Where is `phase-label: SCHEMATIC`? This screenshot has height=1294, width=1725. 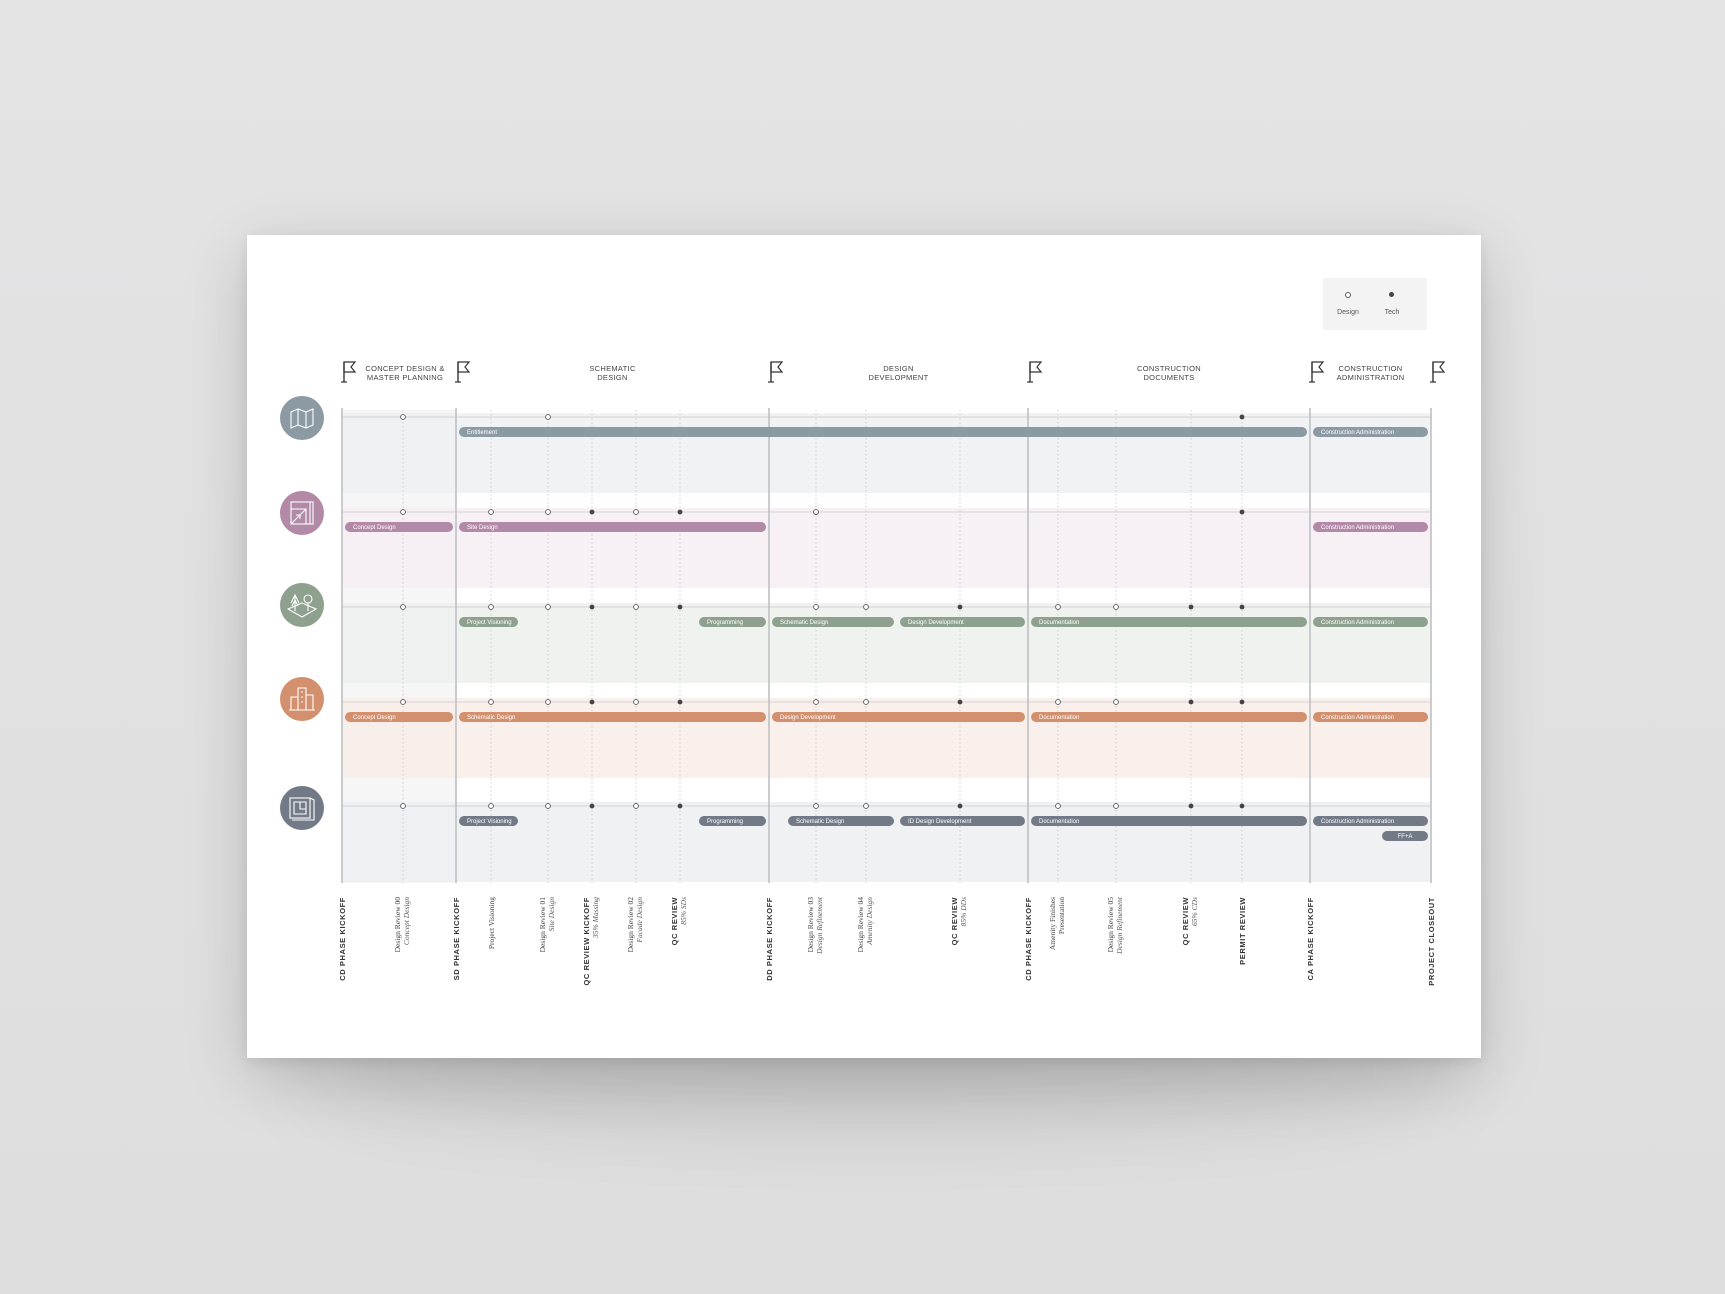
phase-label: SCHEMATIC is located at coordinates (612, 368).